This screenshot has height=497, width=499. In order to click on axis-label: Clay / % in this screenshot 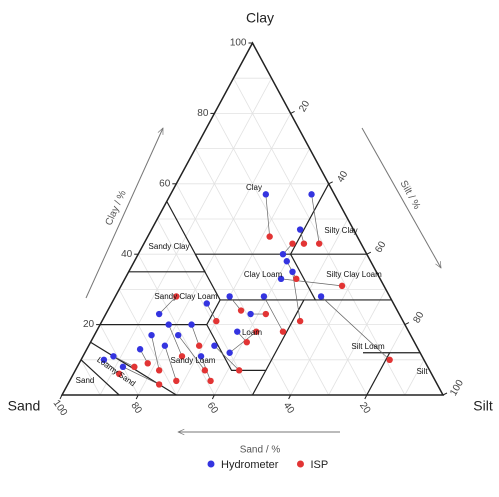, I will do `click(116, 208)`.